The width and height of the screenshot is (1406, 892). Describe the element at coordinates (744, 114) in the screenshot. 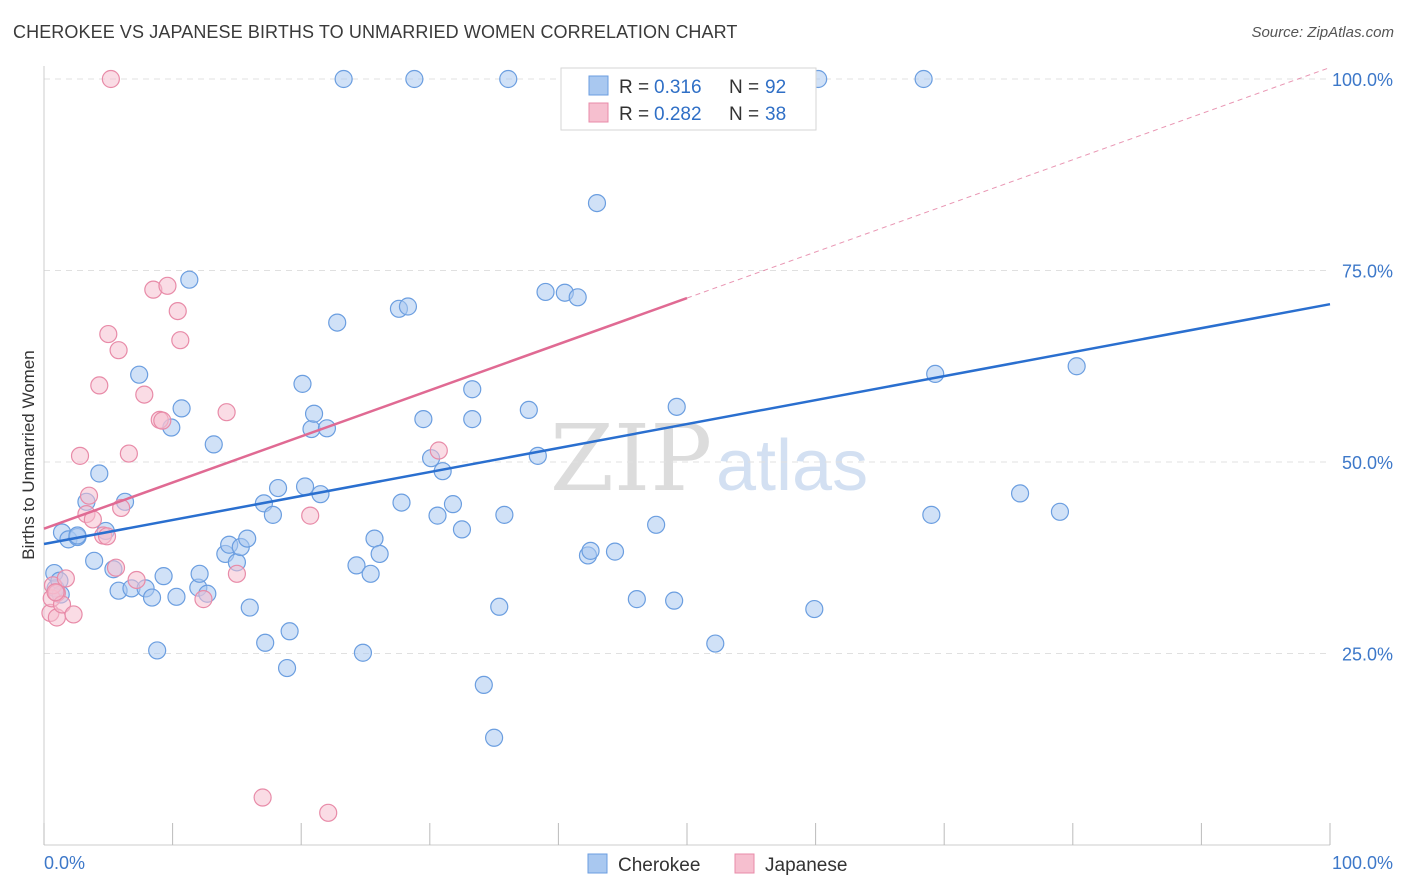

I see `legend-n-label-japanese: N =` at that location.